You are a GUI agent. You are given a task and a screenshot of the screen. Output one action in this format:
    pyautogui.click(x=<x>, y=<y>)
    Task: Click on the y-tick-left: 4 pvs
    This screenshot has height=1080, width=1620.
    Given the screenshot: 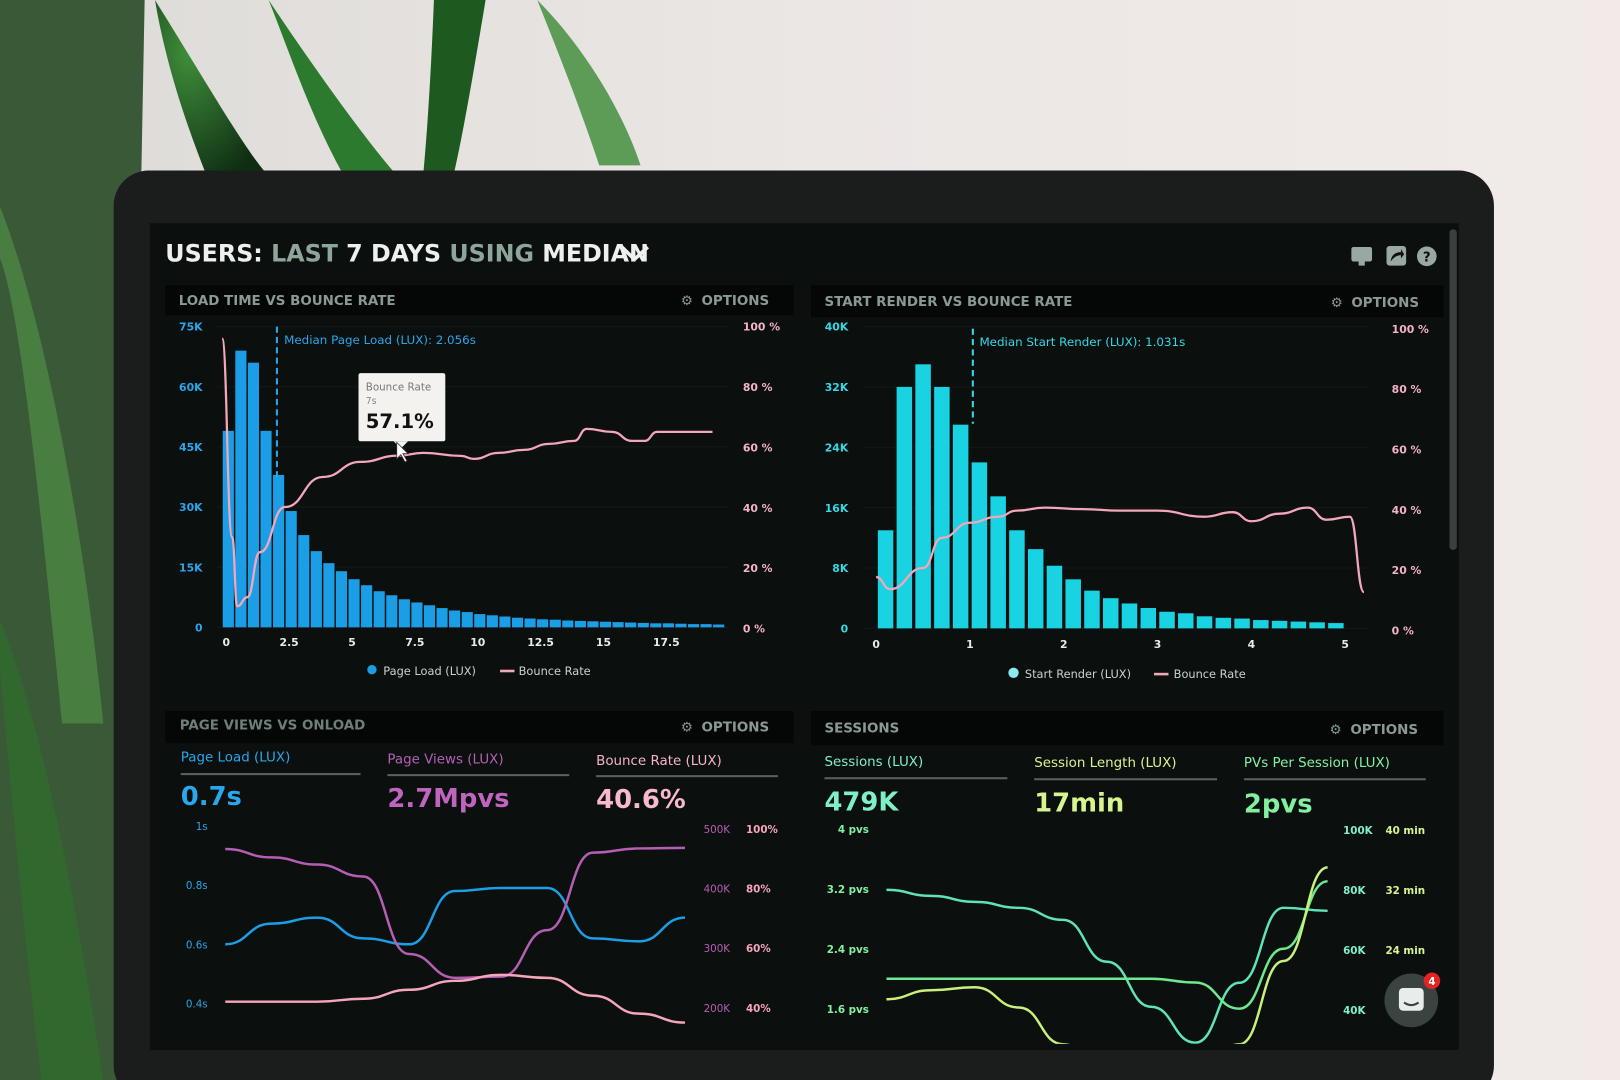 What is the action you would take?
    pyautogui.click(x=853, y=830)
    